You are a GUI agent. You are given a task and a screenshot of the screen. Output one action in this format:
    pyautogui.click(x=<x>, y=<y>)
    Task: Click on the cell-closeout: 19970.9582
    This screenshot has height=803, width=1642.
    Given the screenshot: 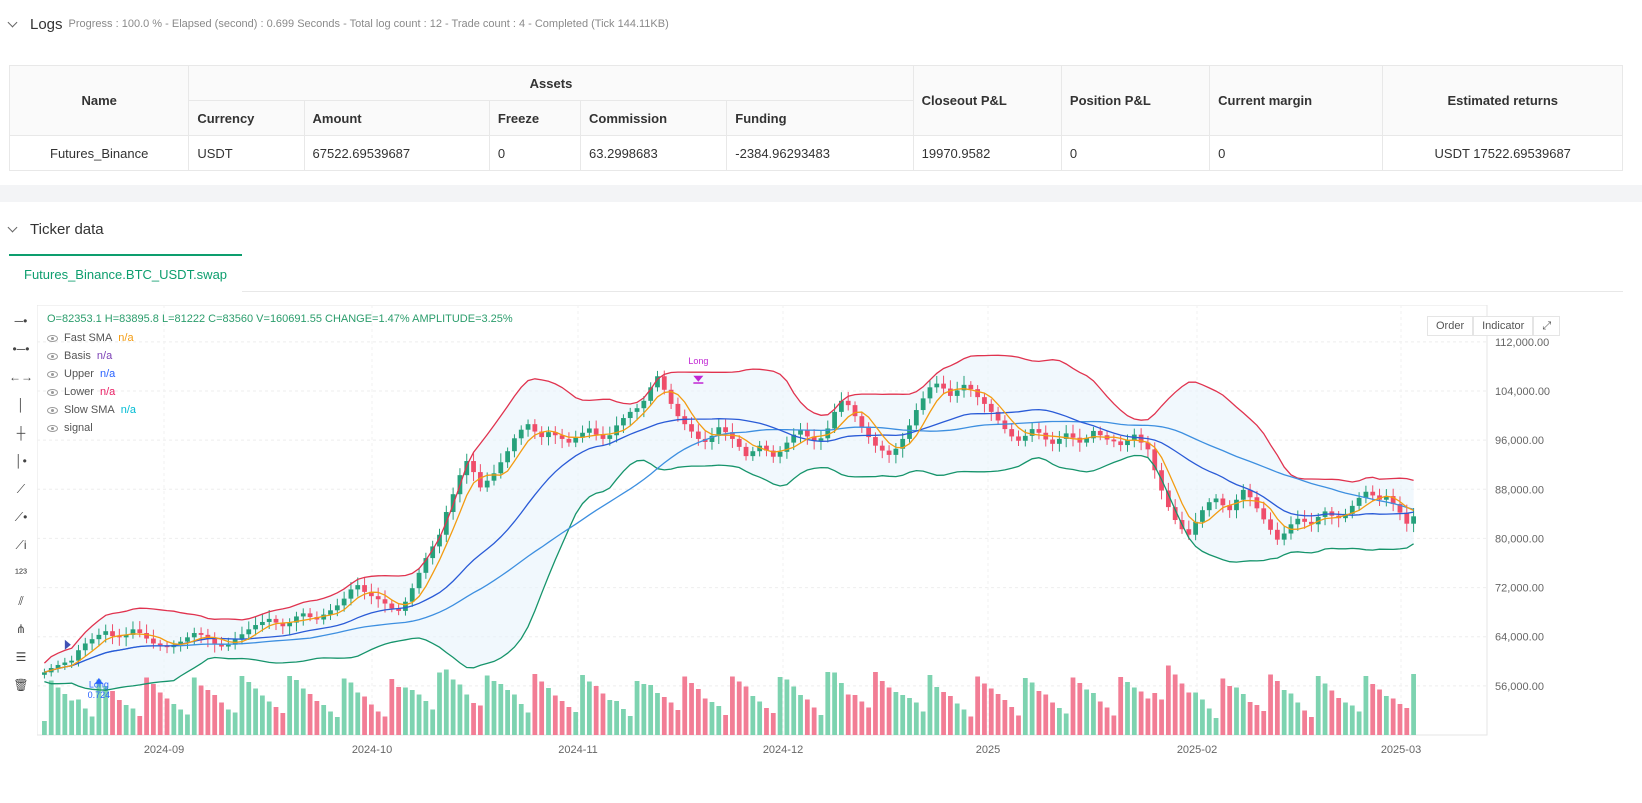 What is the action you would take?
    pyautogui.click(x=987, y=153)
    